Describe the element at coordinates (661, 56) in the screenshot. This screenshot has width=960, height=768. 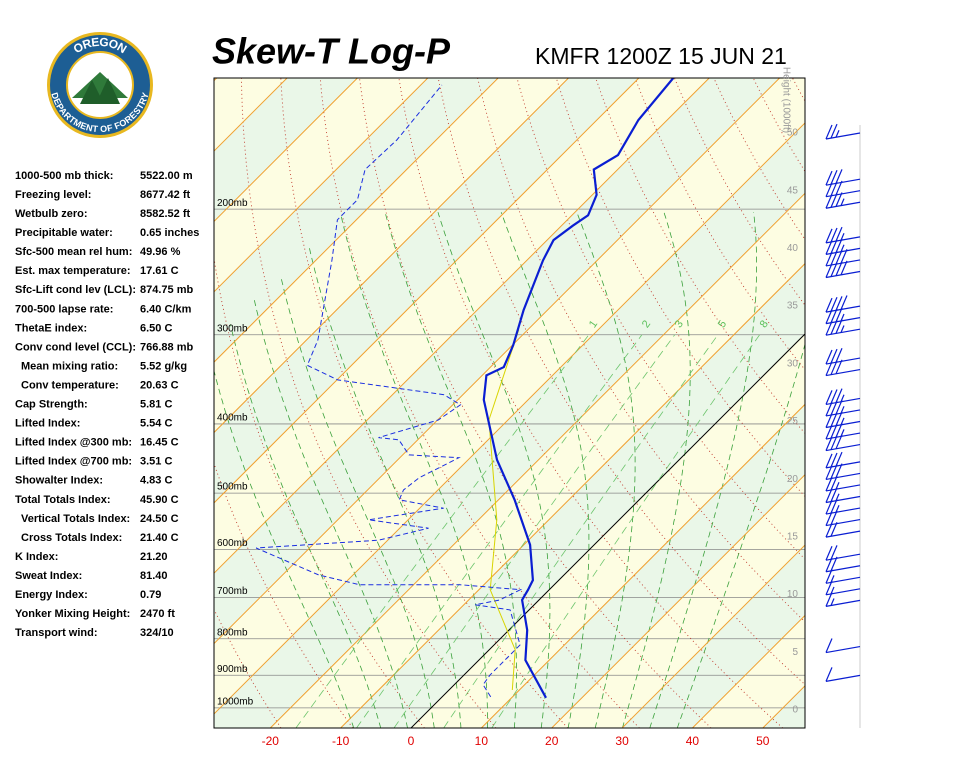
I see `chart-subtitle: KMFR 1200Z 15 JUN 21` at that location.